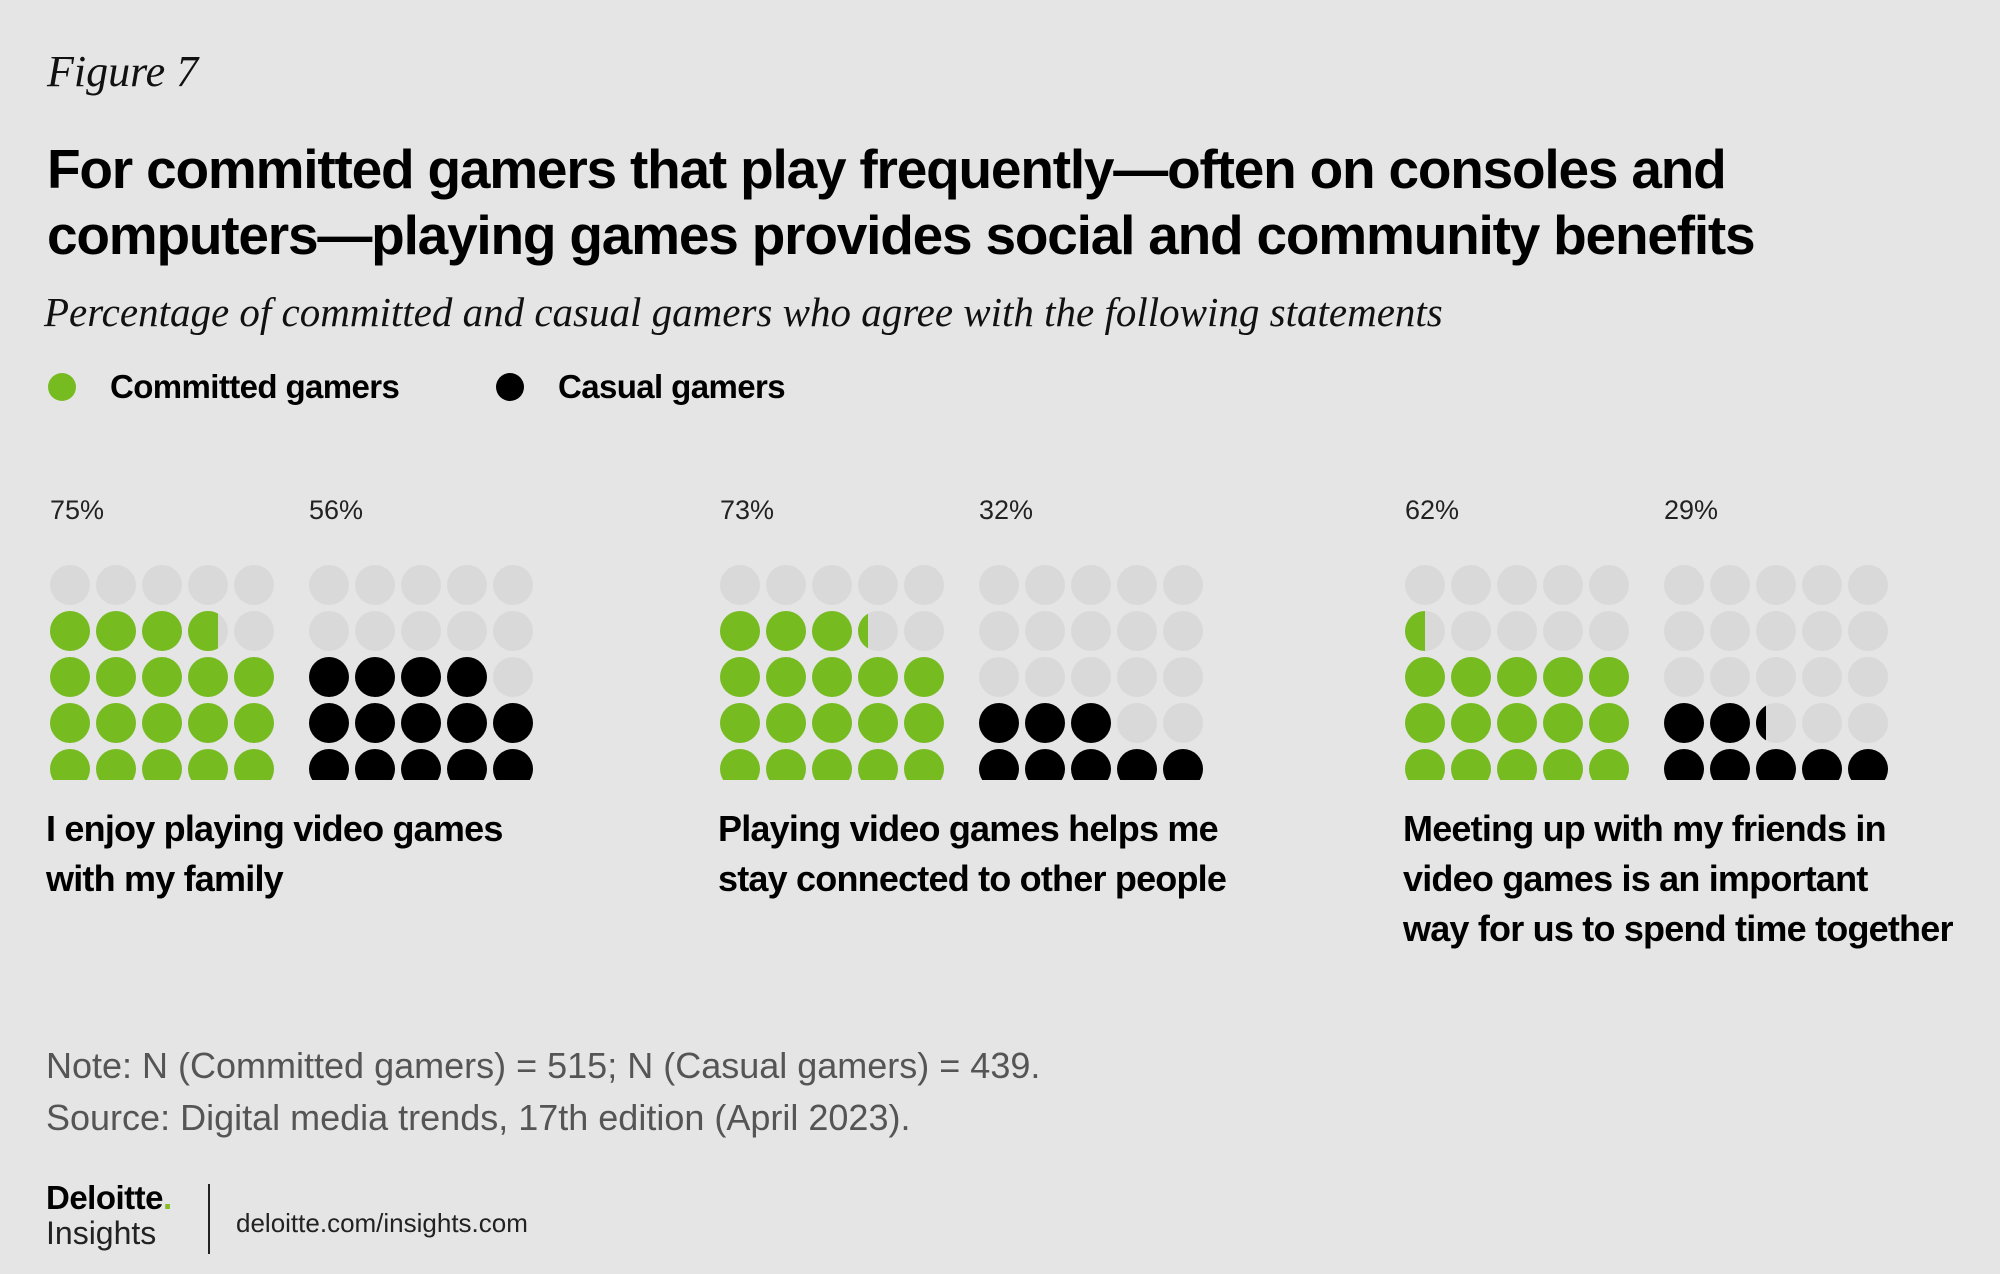 The image size is (2000, 1274). I want to click on legend-swatch-committed, so click(62, 387).